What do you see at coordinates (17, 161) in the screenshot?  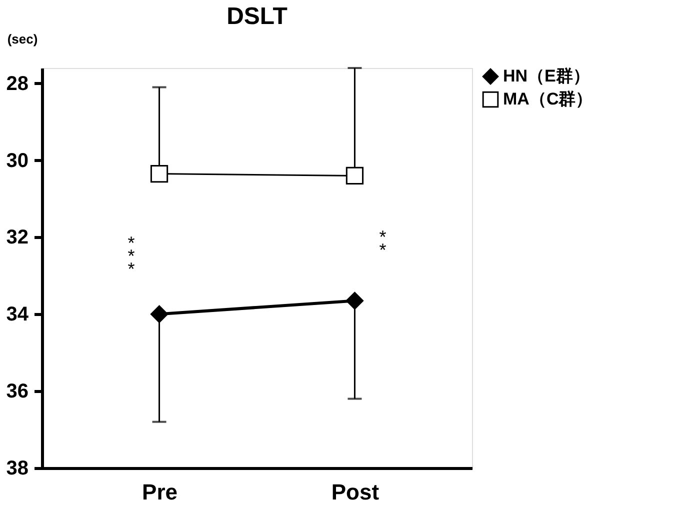 I see `y-tick-label: 30` at bounding box center [17, 161].